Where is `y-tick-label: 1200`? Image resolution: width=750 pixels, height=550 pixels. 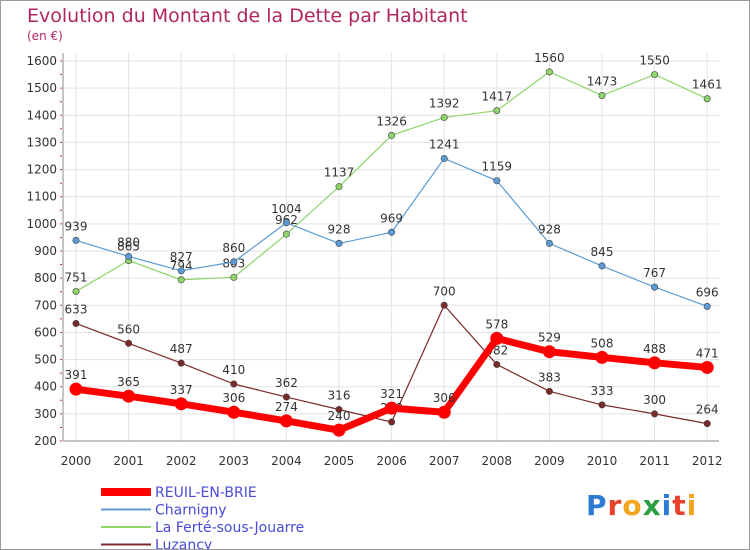 y-tick-label: 1200 is located at coordinates (41, 170).